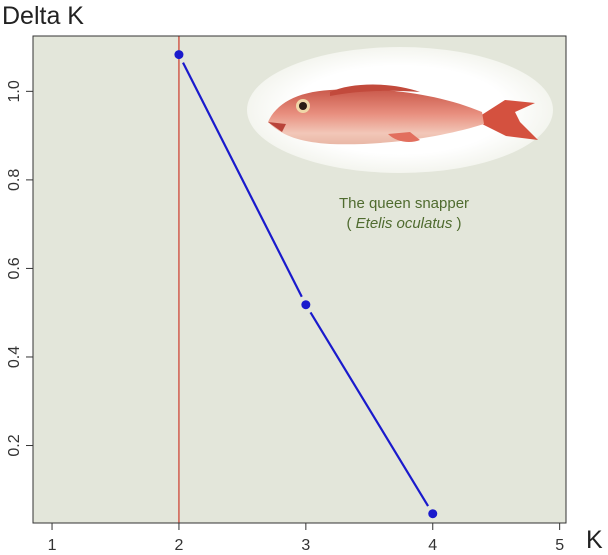  What do you see at coordinates (432, 545) in the screenshot?
I see `x-tick-label: 4` at bounding box center [432, 545].